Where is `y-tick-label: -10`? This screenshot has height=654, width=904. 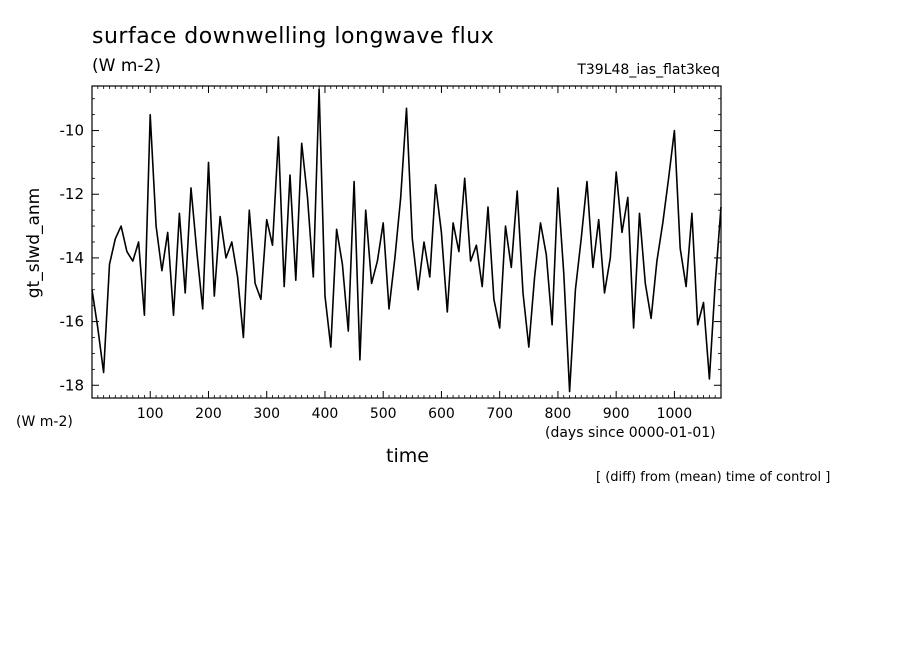 y-tick-label: -10 is located at coordinates (72, 131).